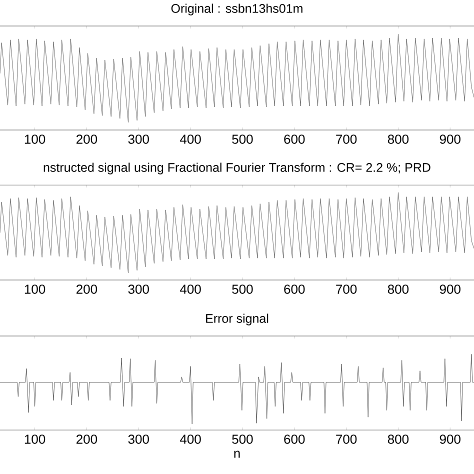 This screenshot has height=474, width=474. I want to click on chart-title: Original : ssbn13hs01m, so click(236, 10).